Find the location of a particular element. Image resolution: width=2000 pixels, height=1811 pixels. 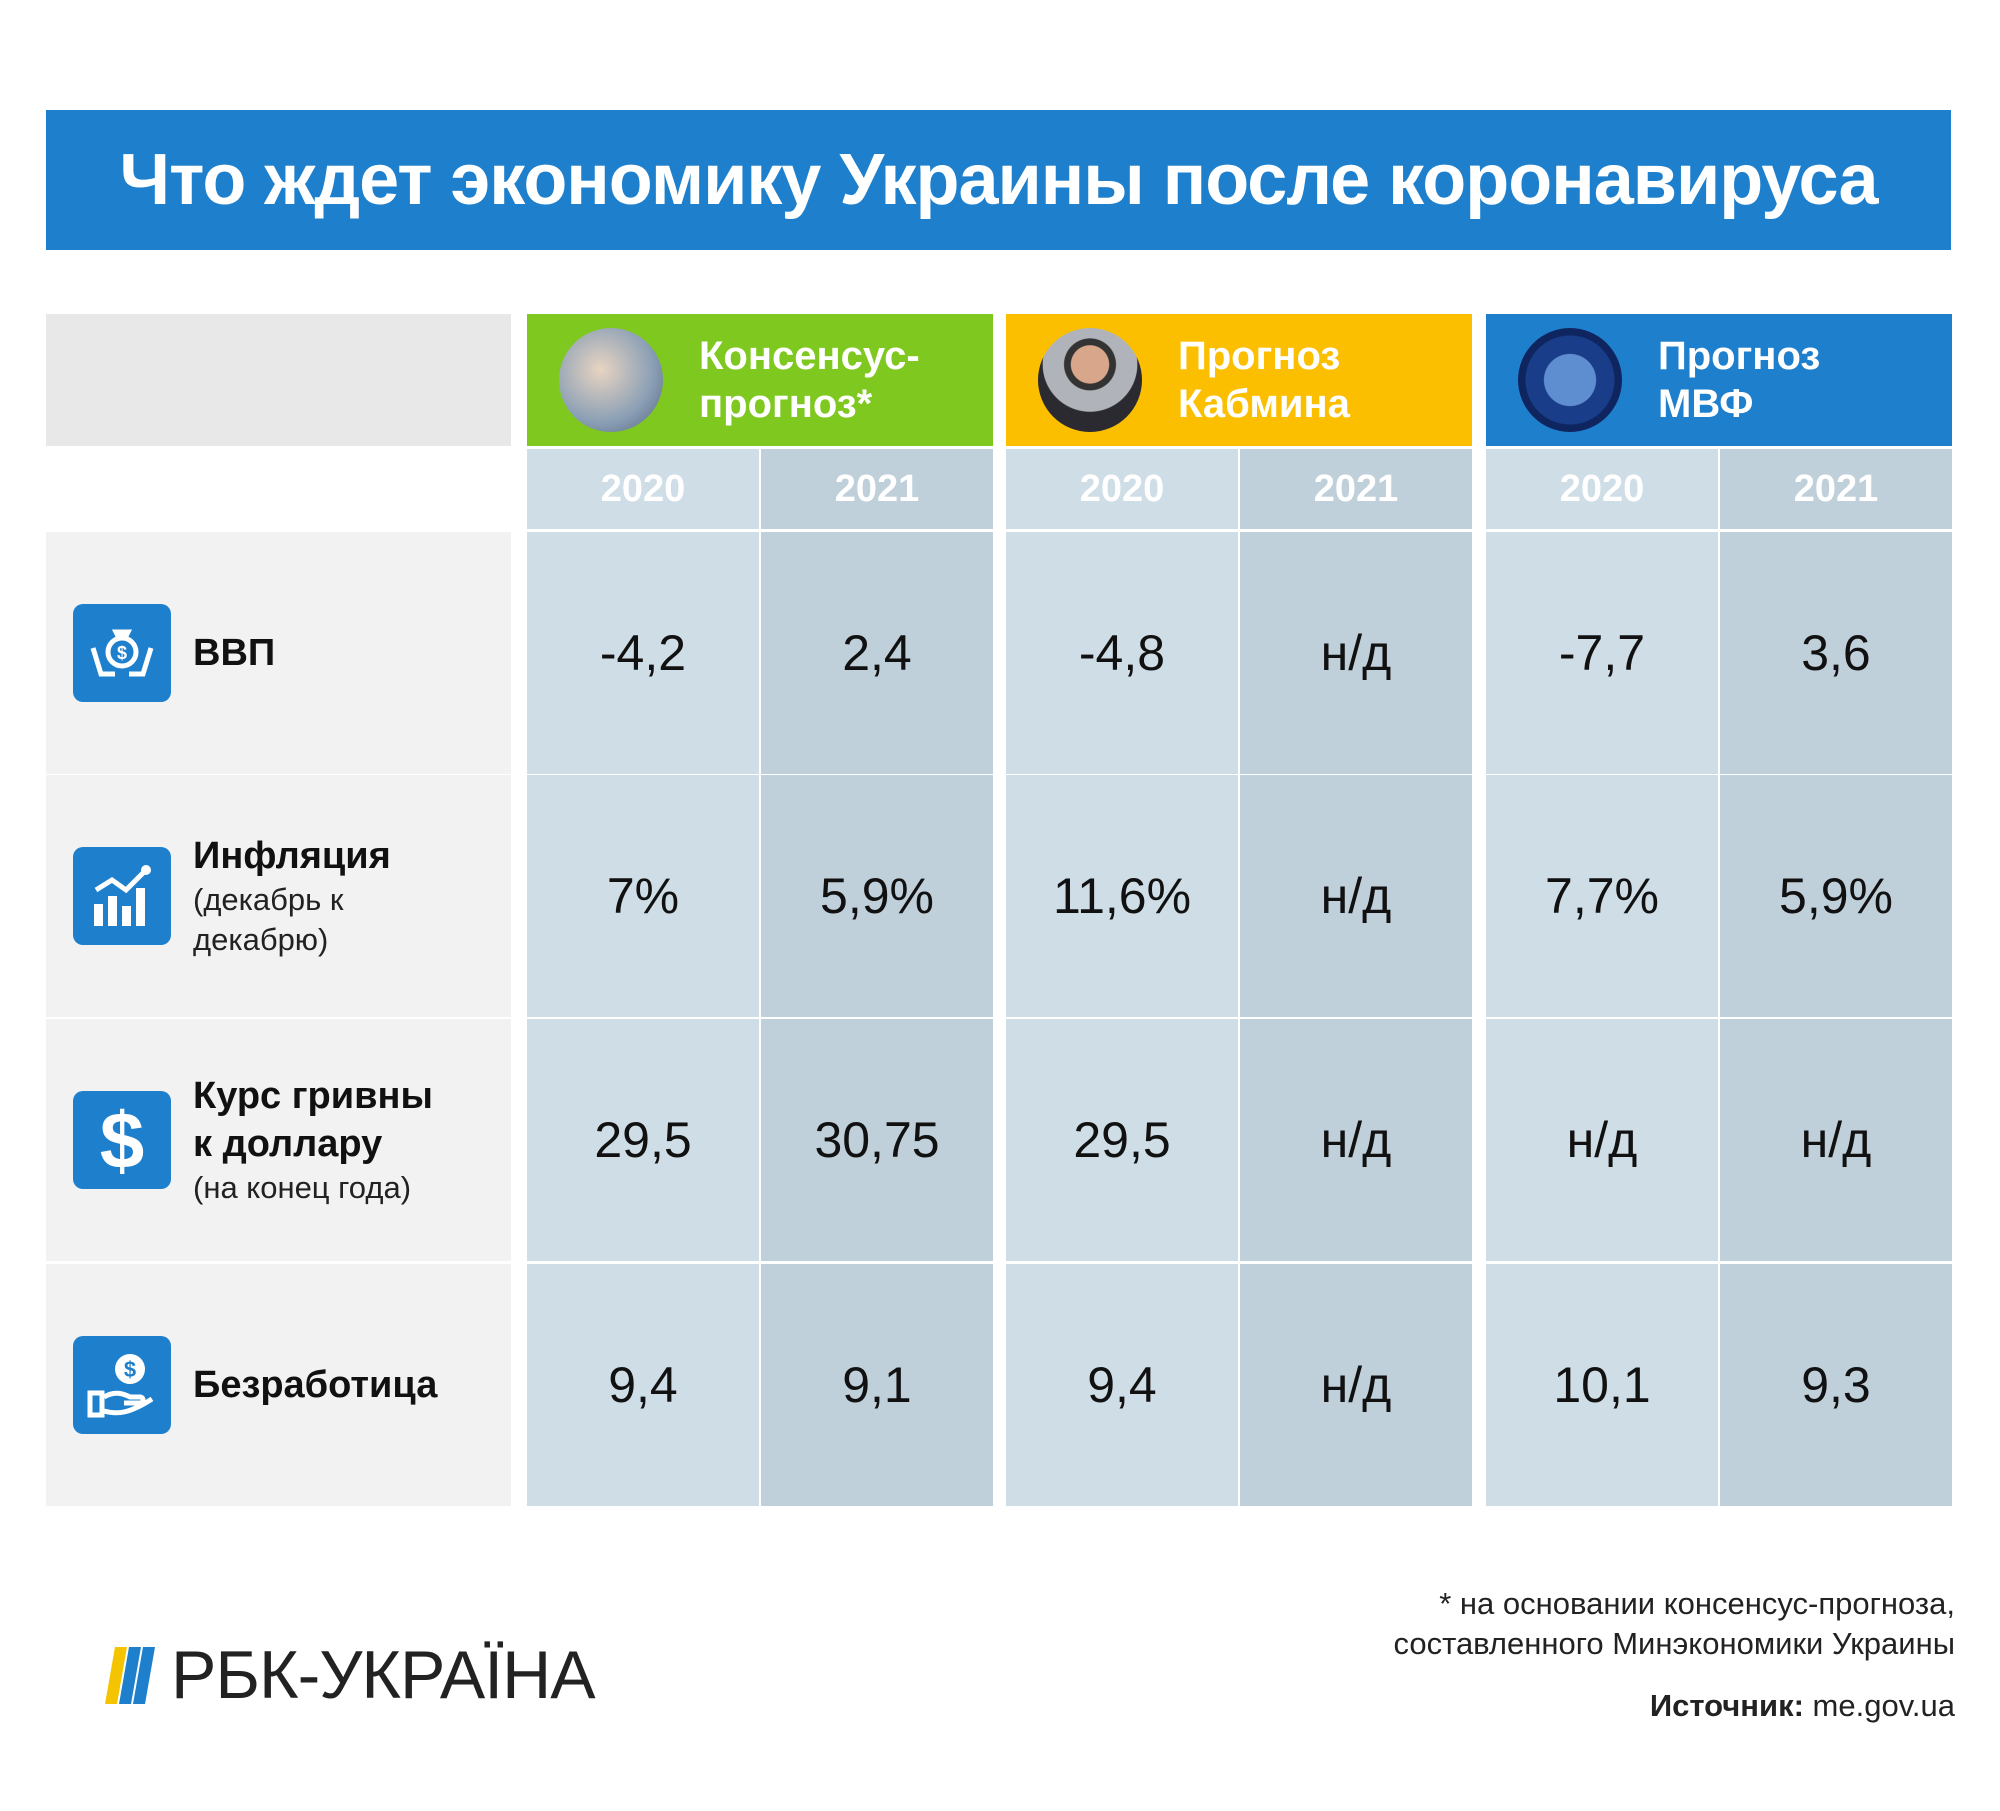

portrait-photo-icon is located at coordinates (1090, 380).